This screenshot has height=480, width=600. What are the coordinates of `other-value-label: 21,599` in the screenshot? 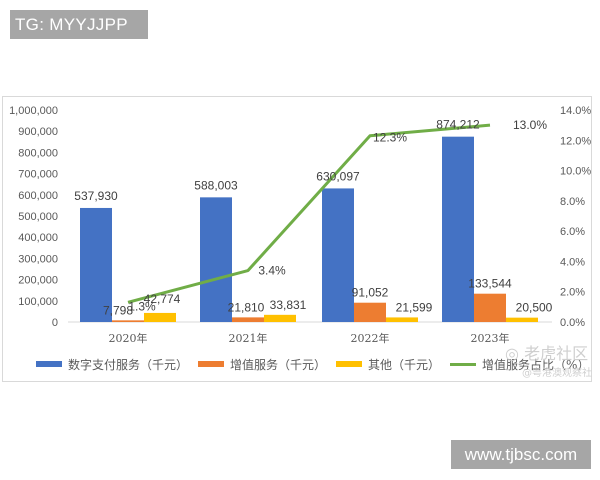 It's located at (414, 307).